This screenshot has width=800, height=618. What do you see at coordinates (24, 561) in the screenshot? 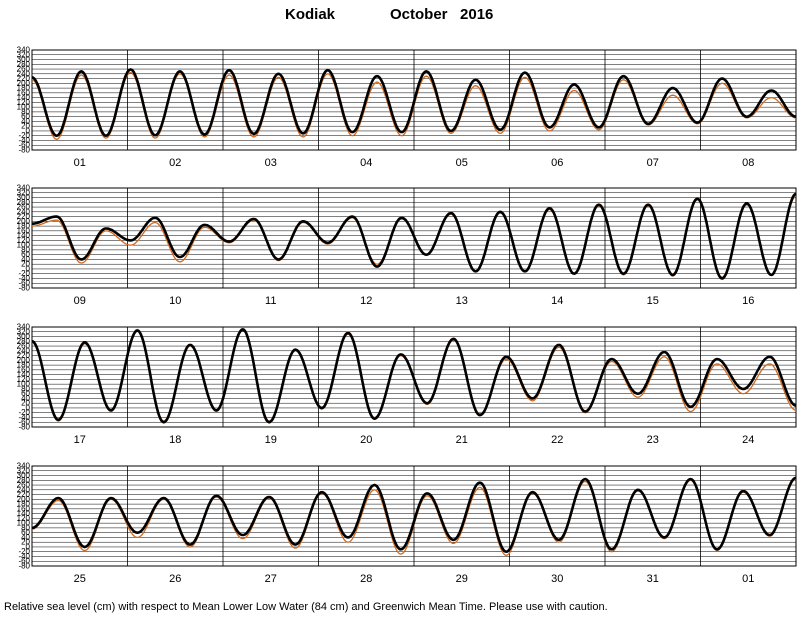
I see `y-tick-label: -60` at bounding box center [24, 561].